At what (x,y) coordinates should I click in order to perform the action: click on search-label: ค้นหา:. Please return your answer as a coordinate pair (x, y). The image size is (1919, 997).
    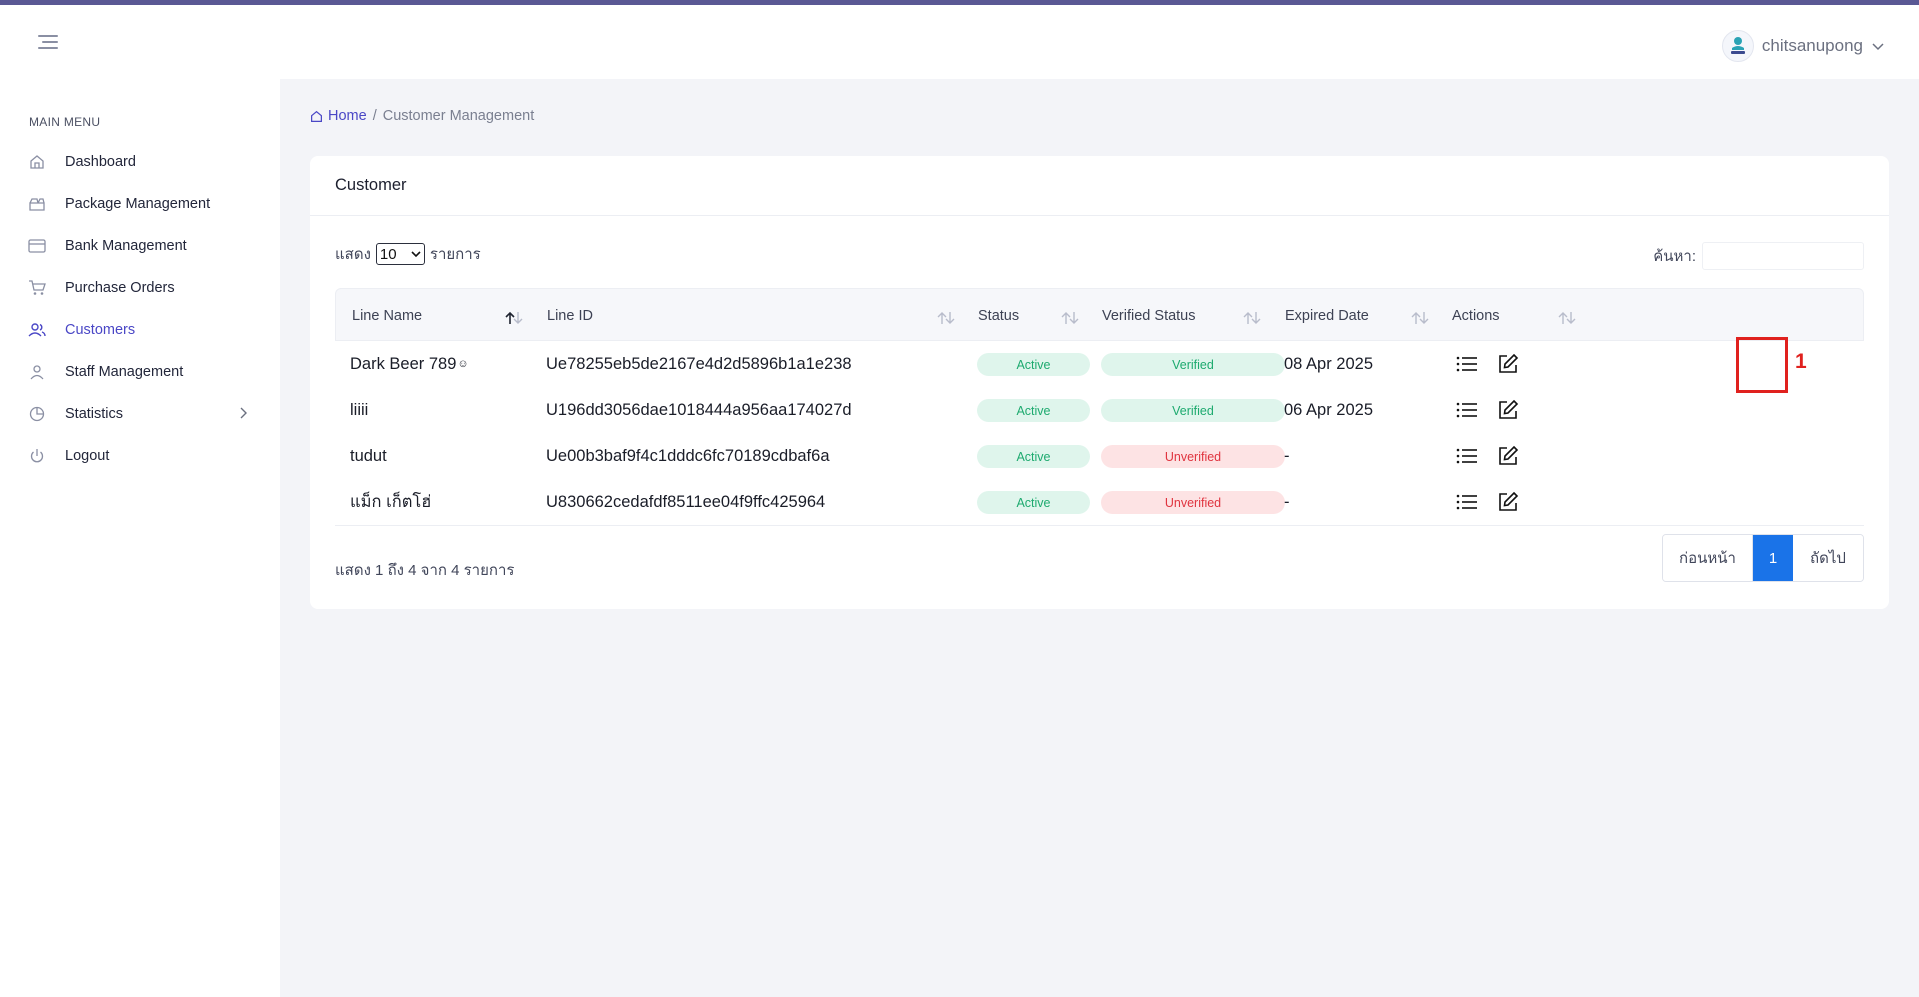
    Looking at the image, I should click on (1674, 256).